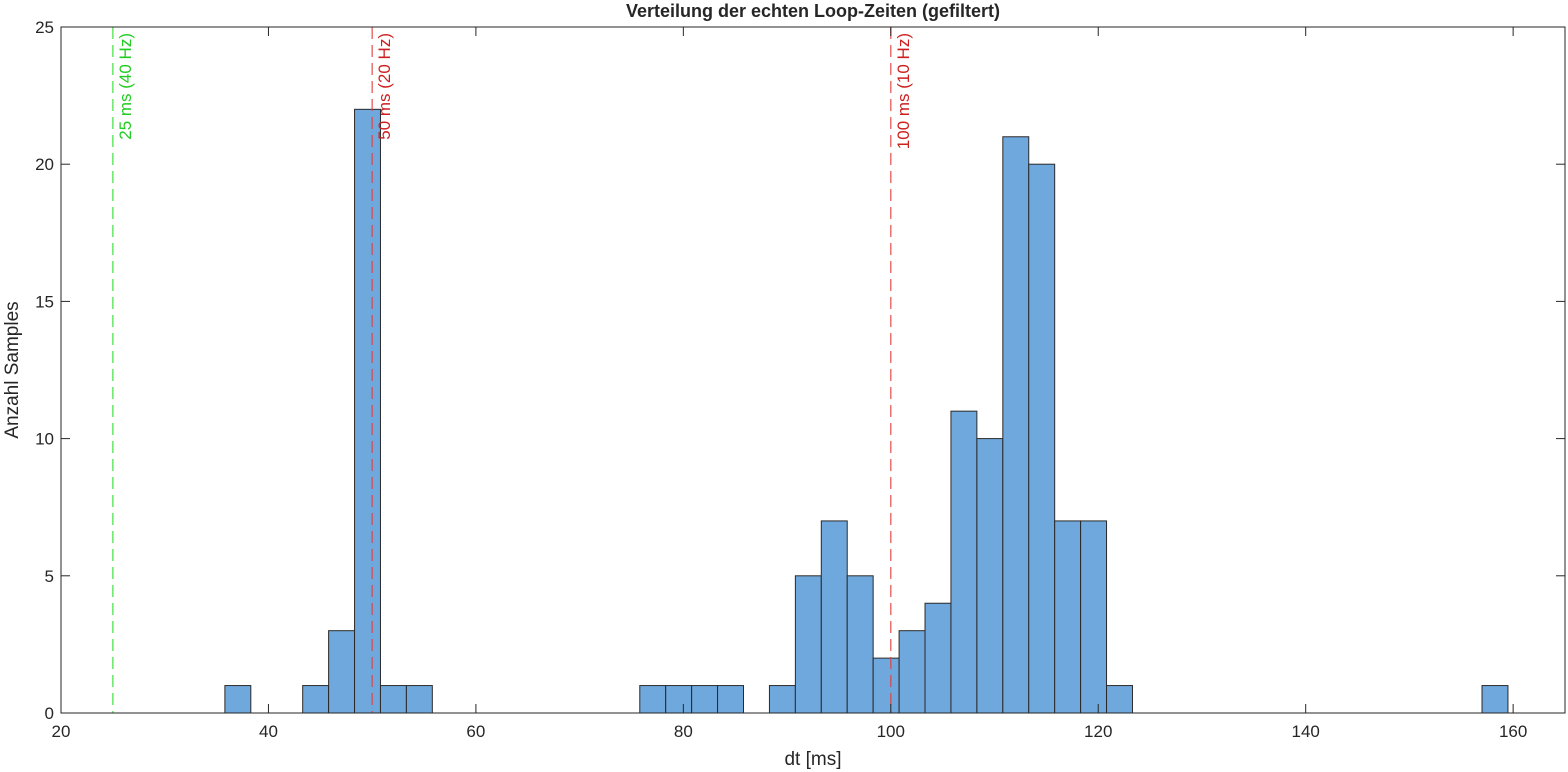  Describe the element at coordinates (44, 301) in the screenshot. I see `y-tick-label: 15` at that location.